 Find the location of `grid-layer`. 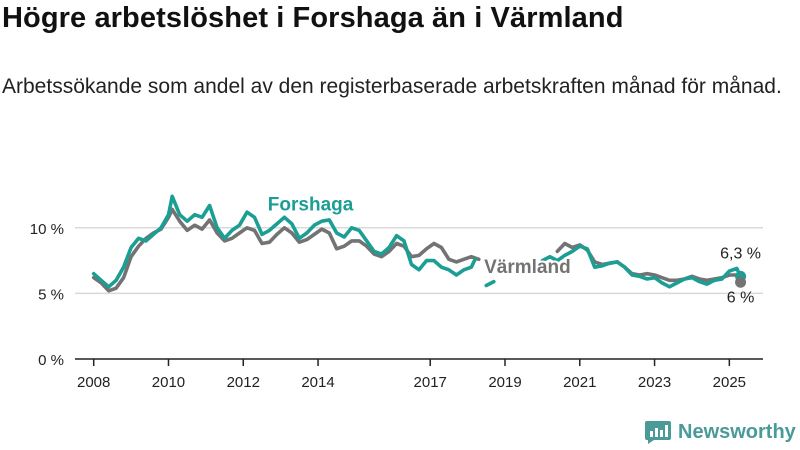

grid-layer is located at coordinates (419, 261).